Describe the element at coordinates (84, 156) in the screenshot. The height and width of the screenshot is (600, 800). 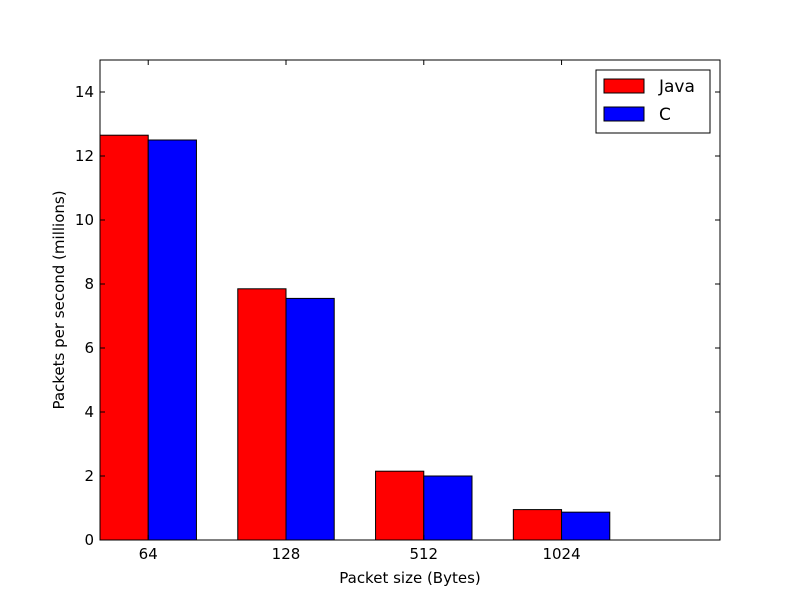
I see `y-tick-label: 12` at that location.